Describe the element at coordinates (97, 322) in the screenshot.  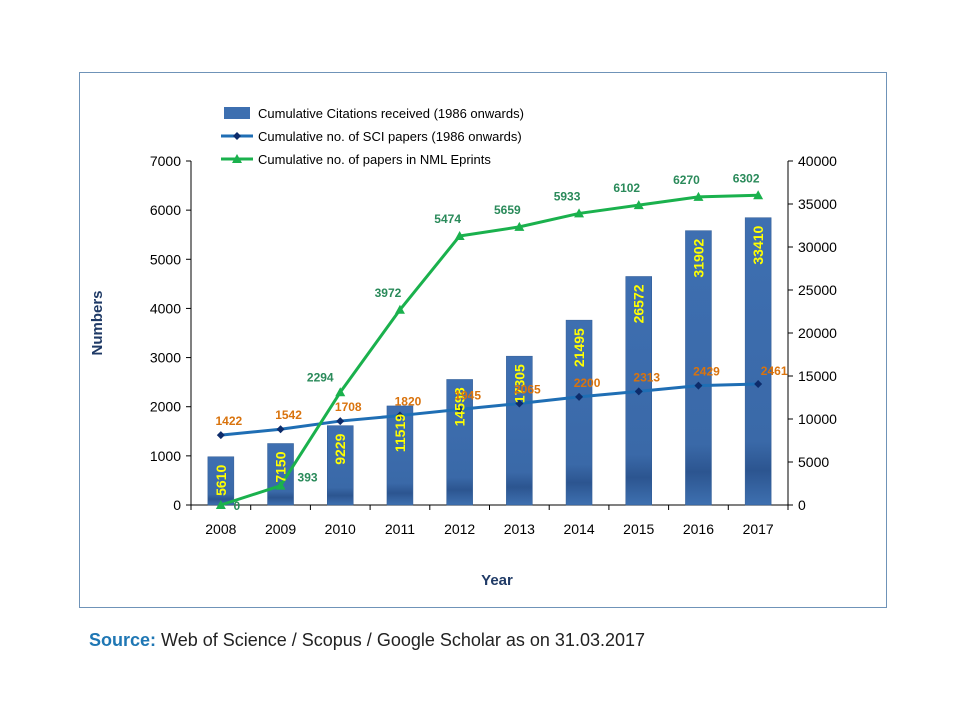
I see `y-axis-title: Numbers` at that location.